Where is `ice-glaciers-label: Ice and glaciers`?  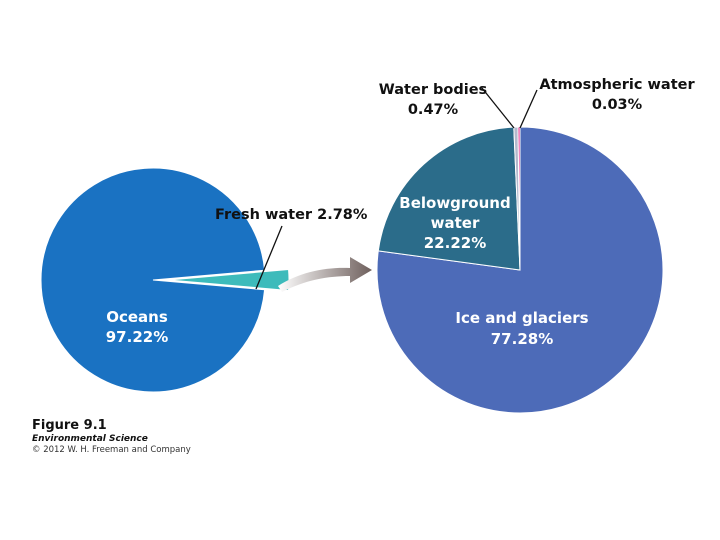
ice-glaciers-label: Ice and glaciers is located at coordinates (521, 318).